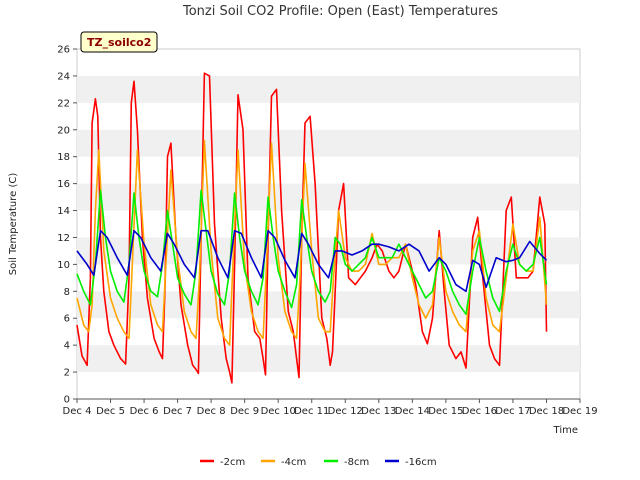  I want to click on annotation-badge: TZ_soilco2, so click(119, 42).